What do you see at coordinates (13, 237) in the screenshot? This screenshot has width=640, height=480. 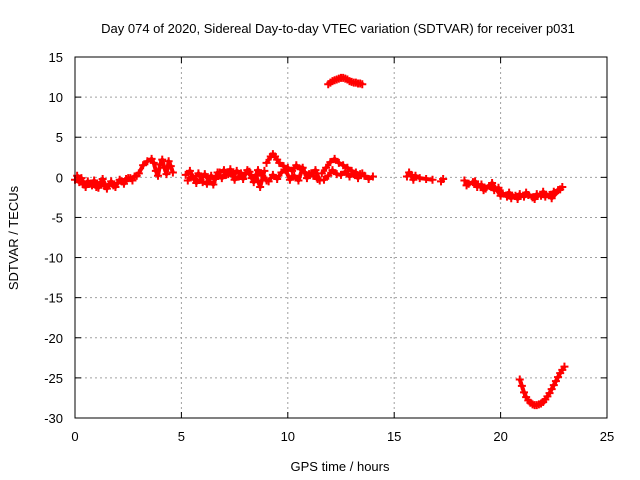 I see `y-axis-label: SDTVAR / TECUs` at bounding box center [13, 237].